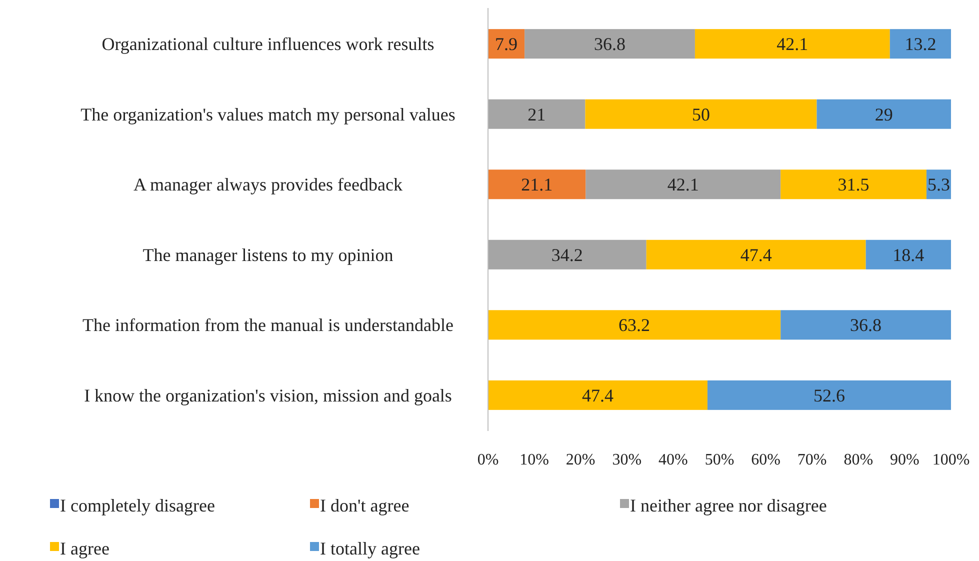  Describe the element at coordinates (938, 184) in the screenshot. I see `data-label: 5.3` at that location.